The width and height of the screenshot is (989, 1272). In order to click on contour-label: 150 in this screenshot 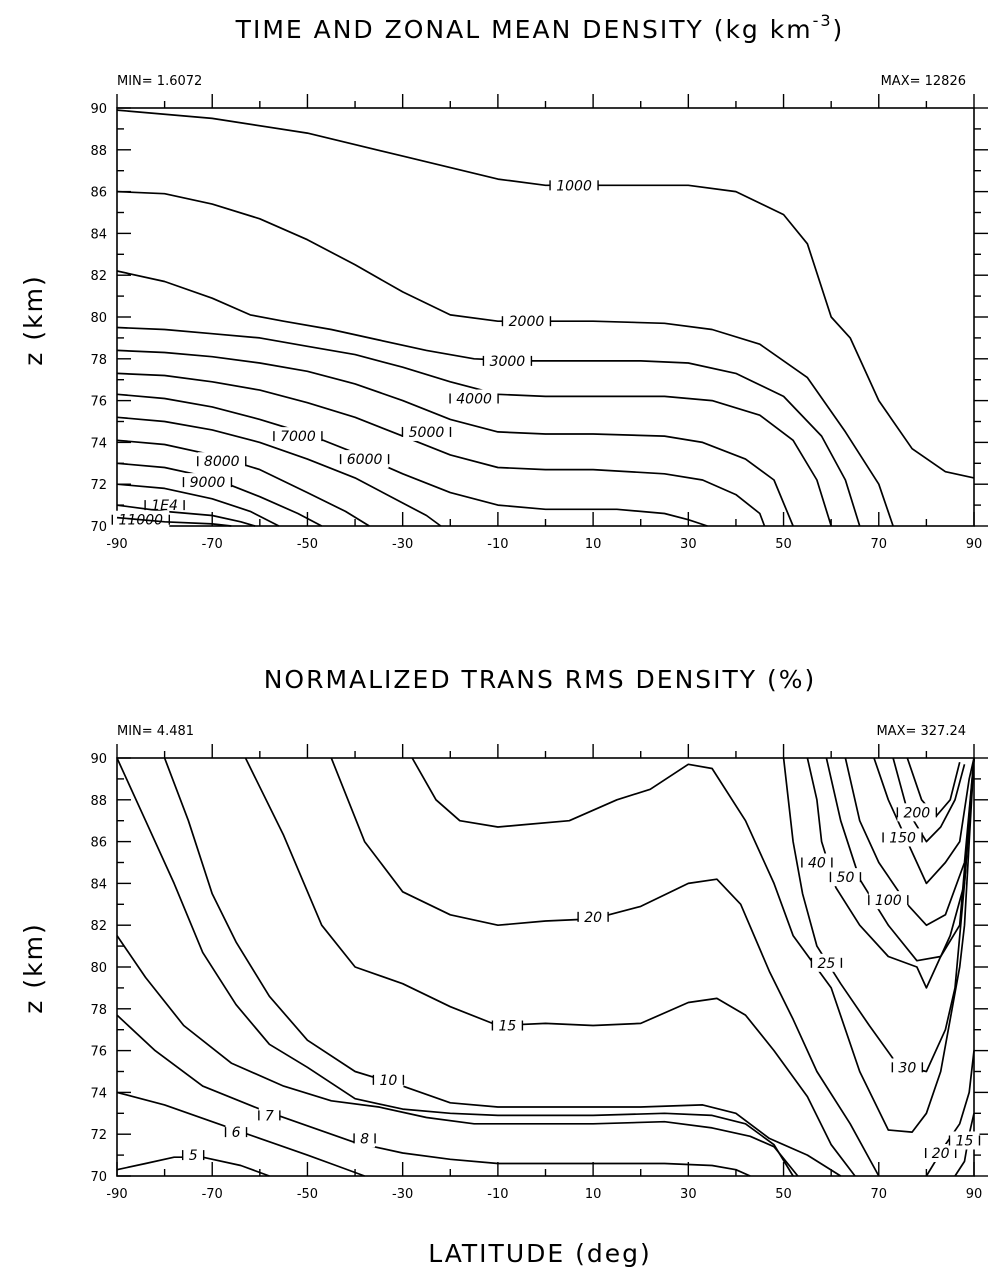, I will do `click(902, 838)`.